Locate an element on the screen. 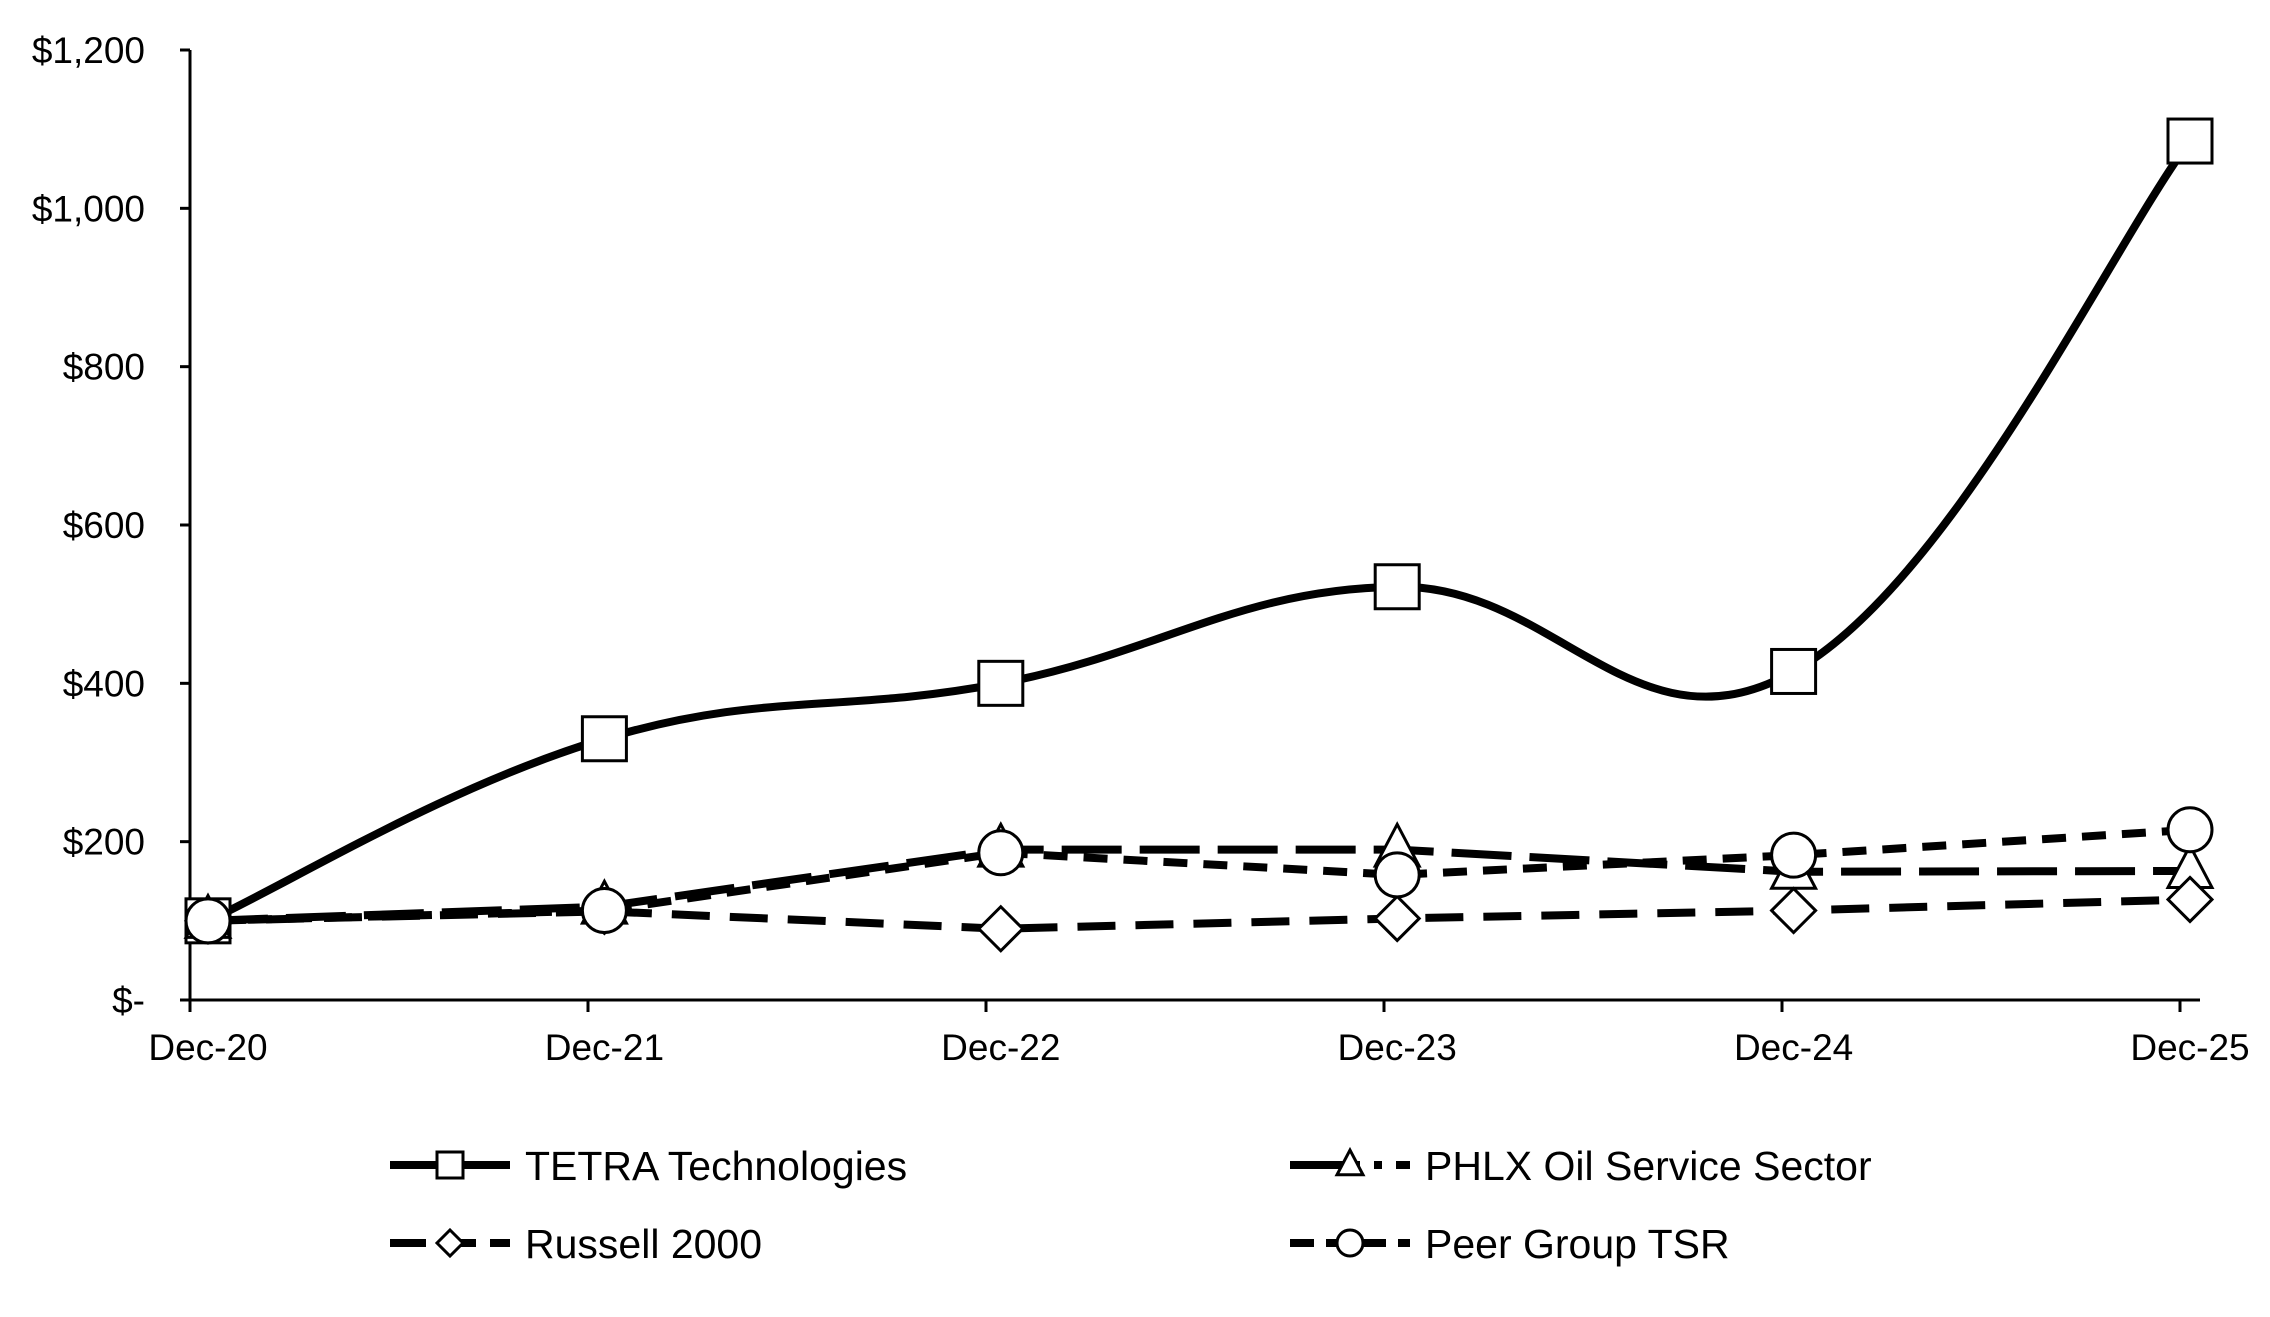 This screenshot has height=1317, width=2270. y-tick-label: $800 is located at coordinates (104, 367).